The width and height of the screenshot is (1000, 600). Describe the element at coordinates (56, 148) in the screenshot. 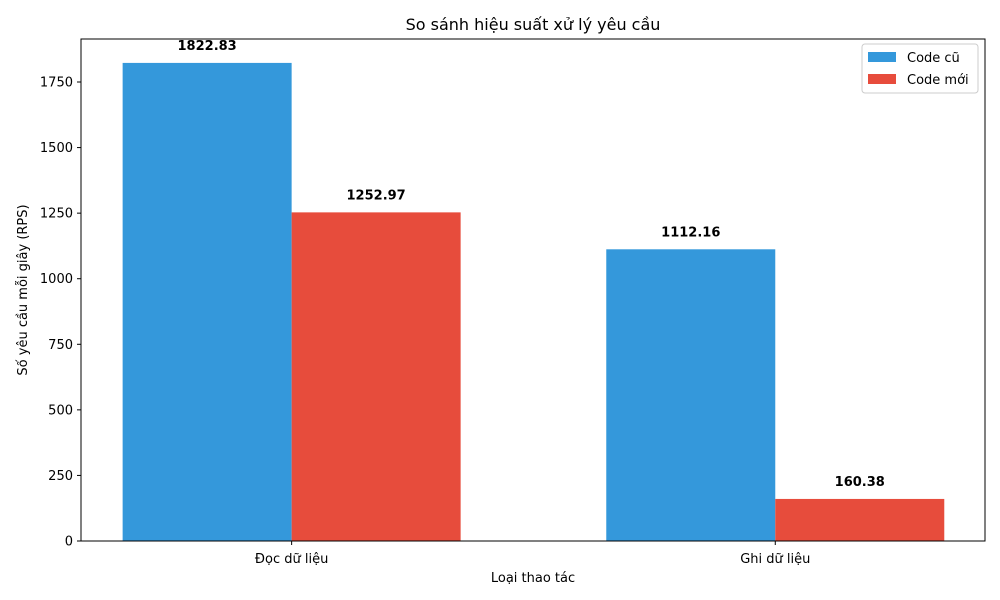

I see `y-tick-label: 1500` at that location.